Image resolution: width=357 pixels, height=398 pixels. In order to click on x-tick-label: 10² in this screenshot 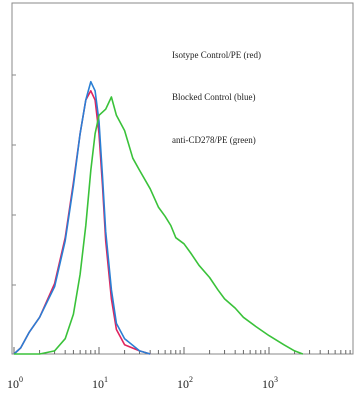, I will do `click(185, 383)`.